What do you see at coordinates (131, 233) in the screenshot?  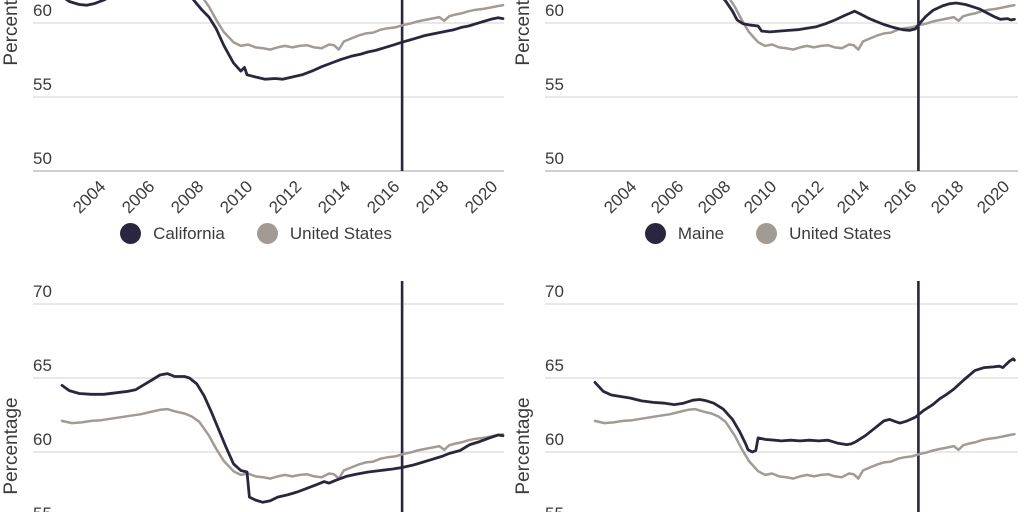 I see `legend-swatch-california-icon` at bounding box center [131, 233].